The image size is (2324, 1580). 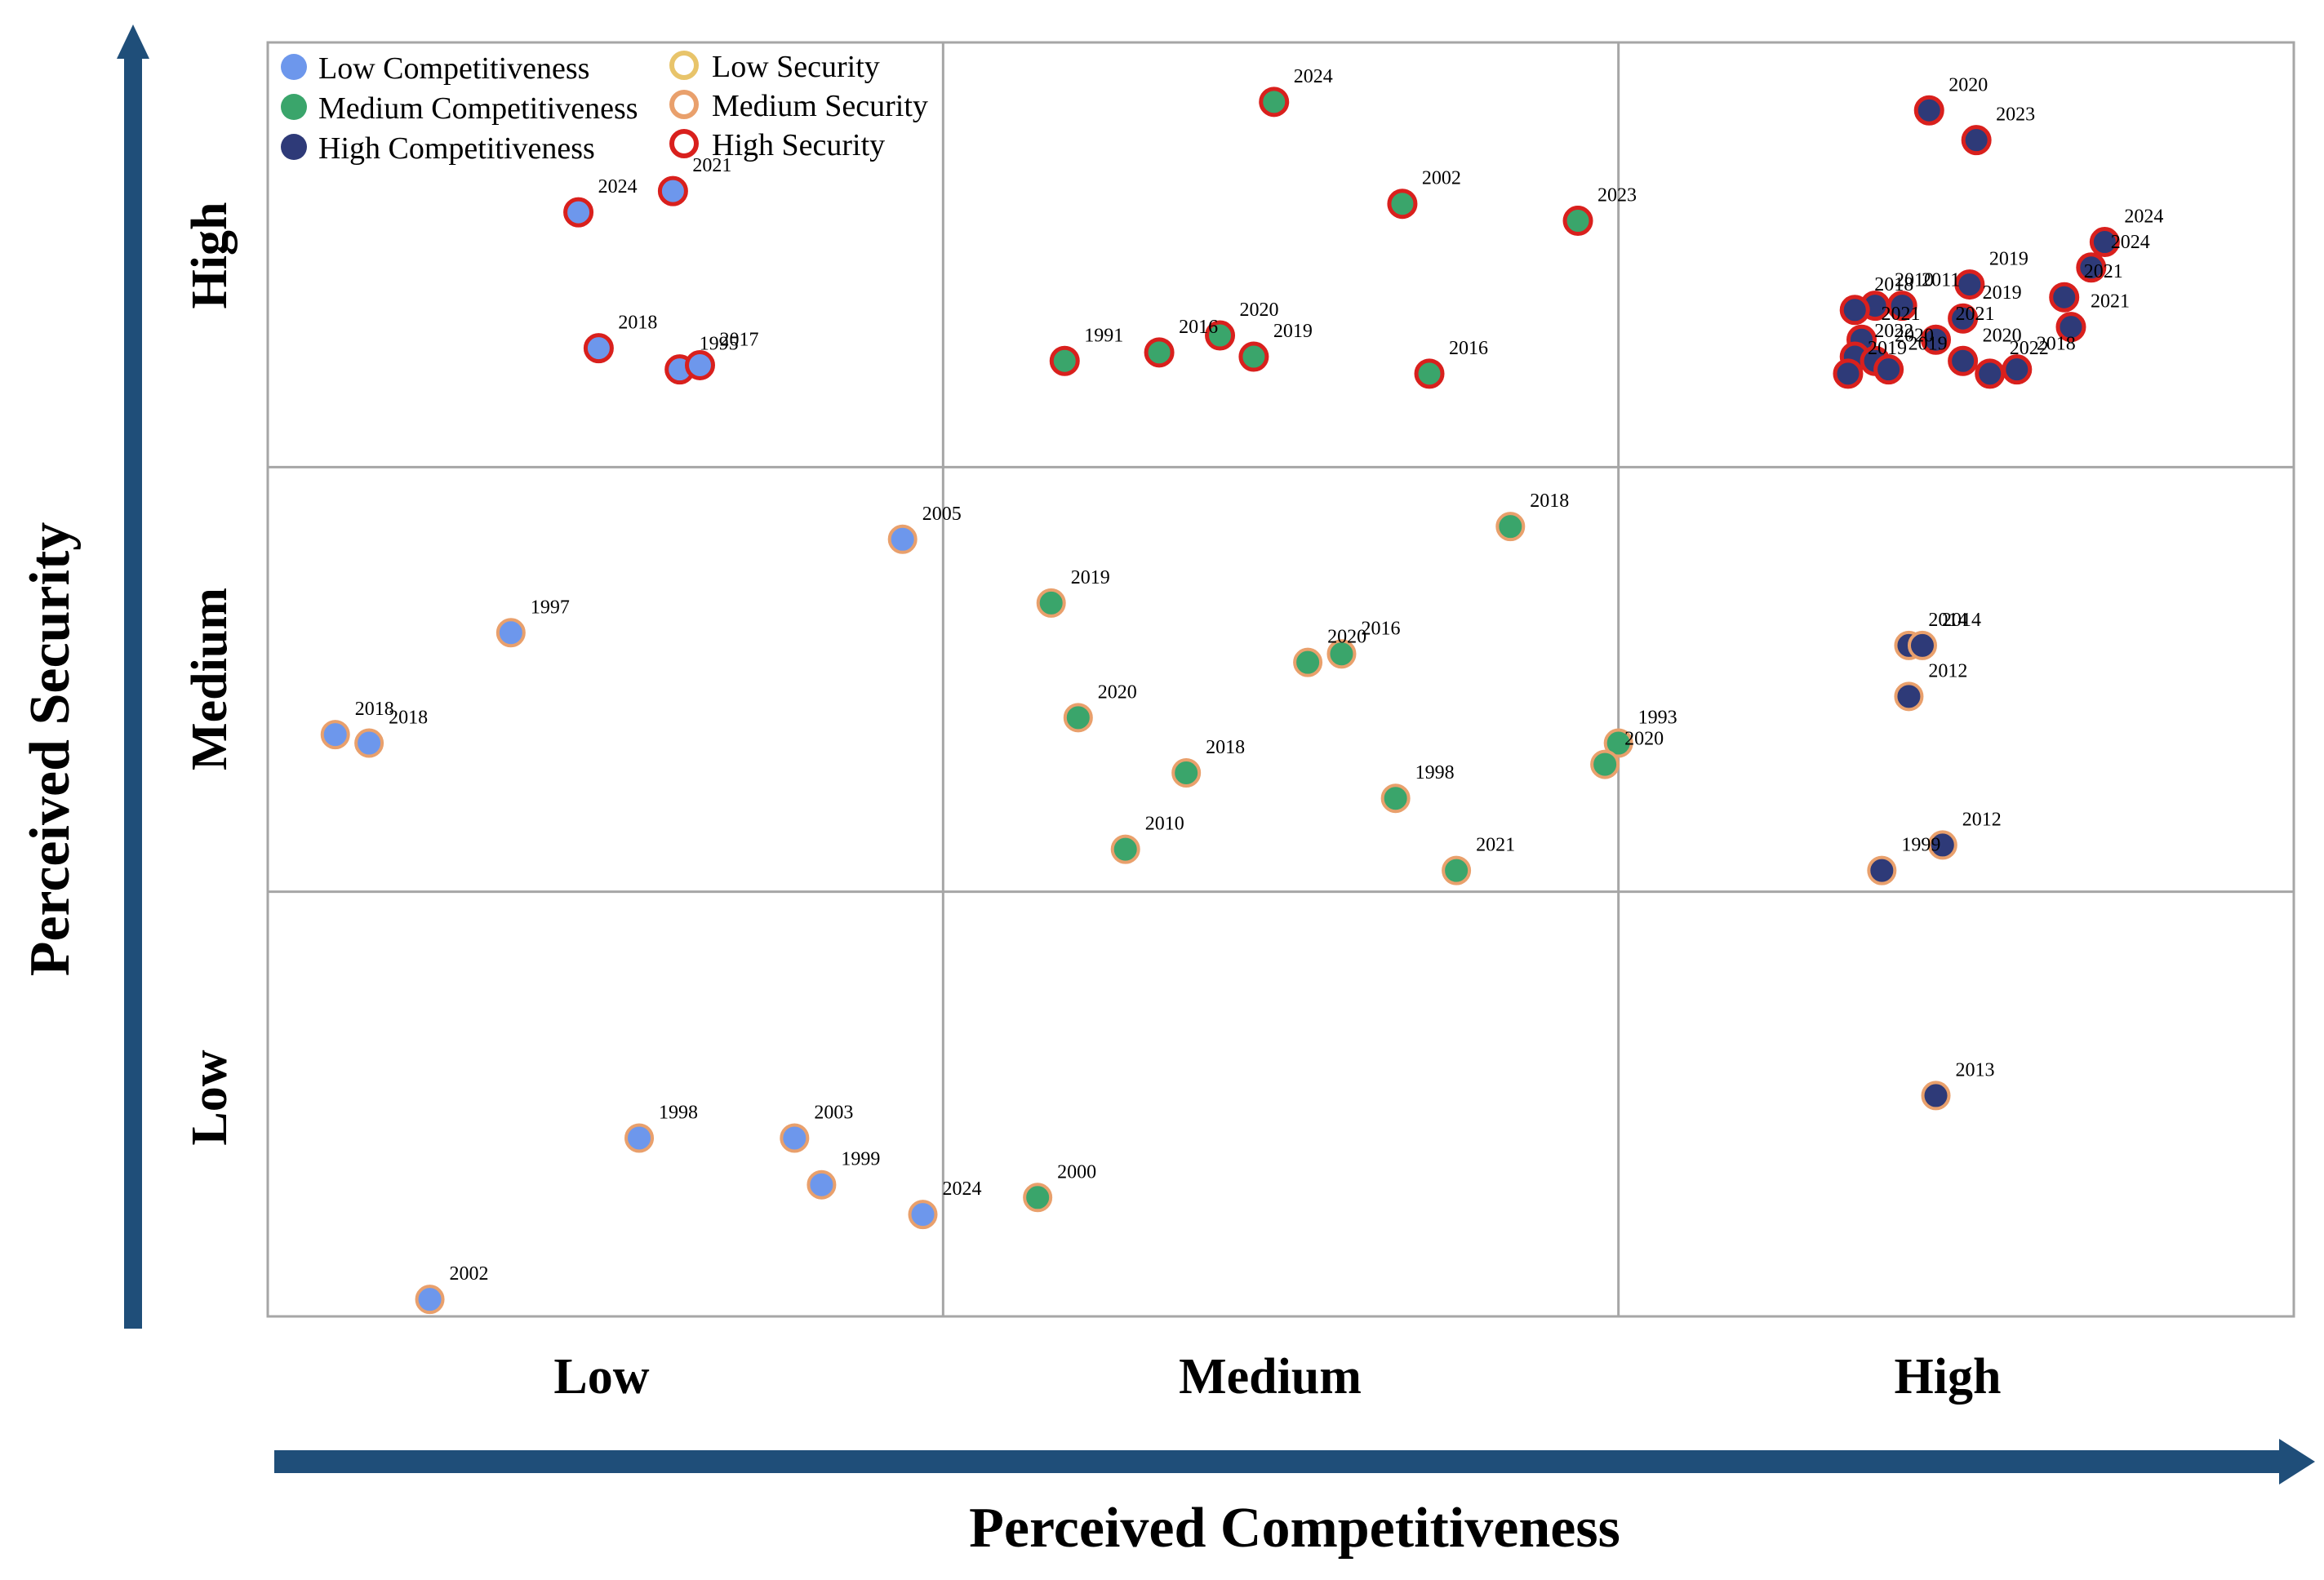 I want to click on legend-label-high-security: High Security, so click(x=799, y=145).